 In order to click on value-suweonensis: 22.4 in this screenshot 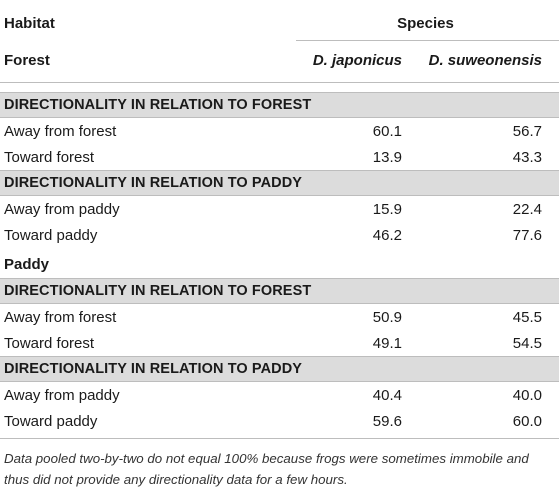, I will do `click(527, 209)`.